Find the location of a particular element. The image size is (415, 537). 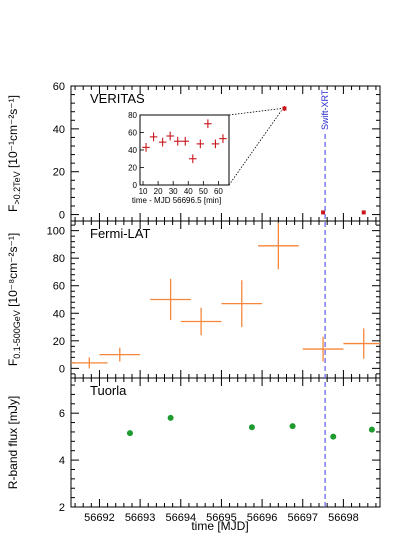

y-axis-title-main: R-band flux [mJy] is located at coordinates (13, 442).